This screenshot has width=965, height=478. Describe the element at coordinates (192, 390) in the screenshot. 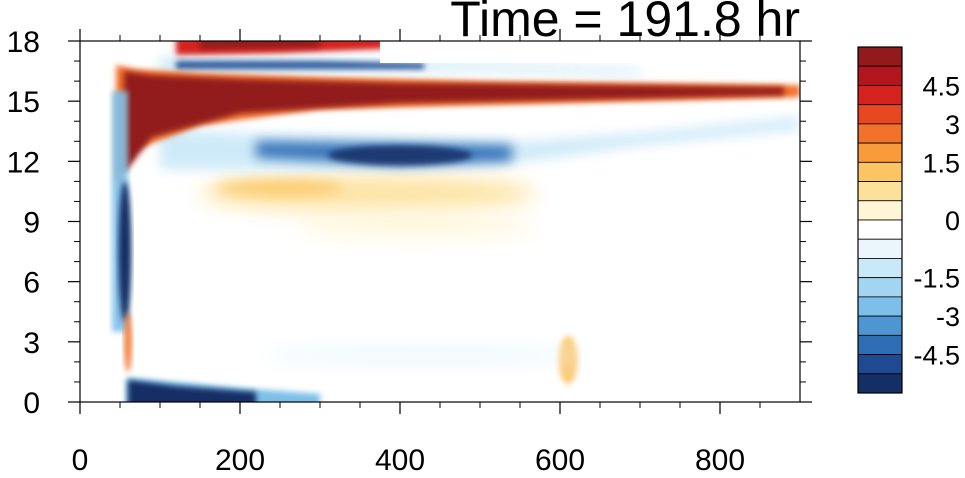

I see `feature-surface-blue-band` at that location.